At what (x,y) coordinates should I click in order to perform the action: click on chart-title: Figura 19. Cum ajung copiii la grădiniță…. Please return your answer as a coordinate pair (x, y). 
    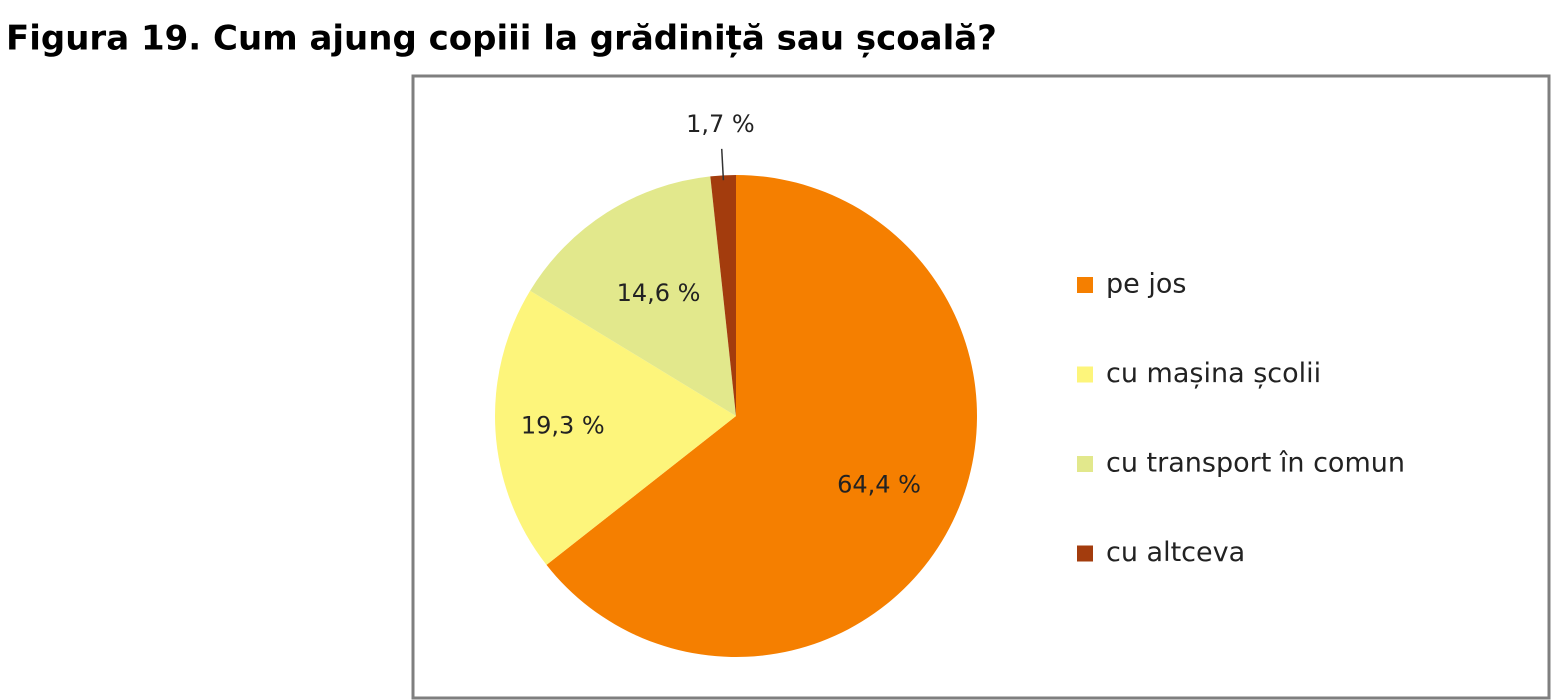
    Looking at the image, I should click on (501, 39).